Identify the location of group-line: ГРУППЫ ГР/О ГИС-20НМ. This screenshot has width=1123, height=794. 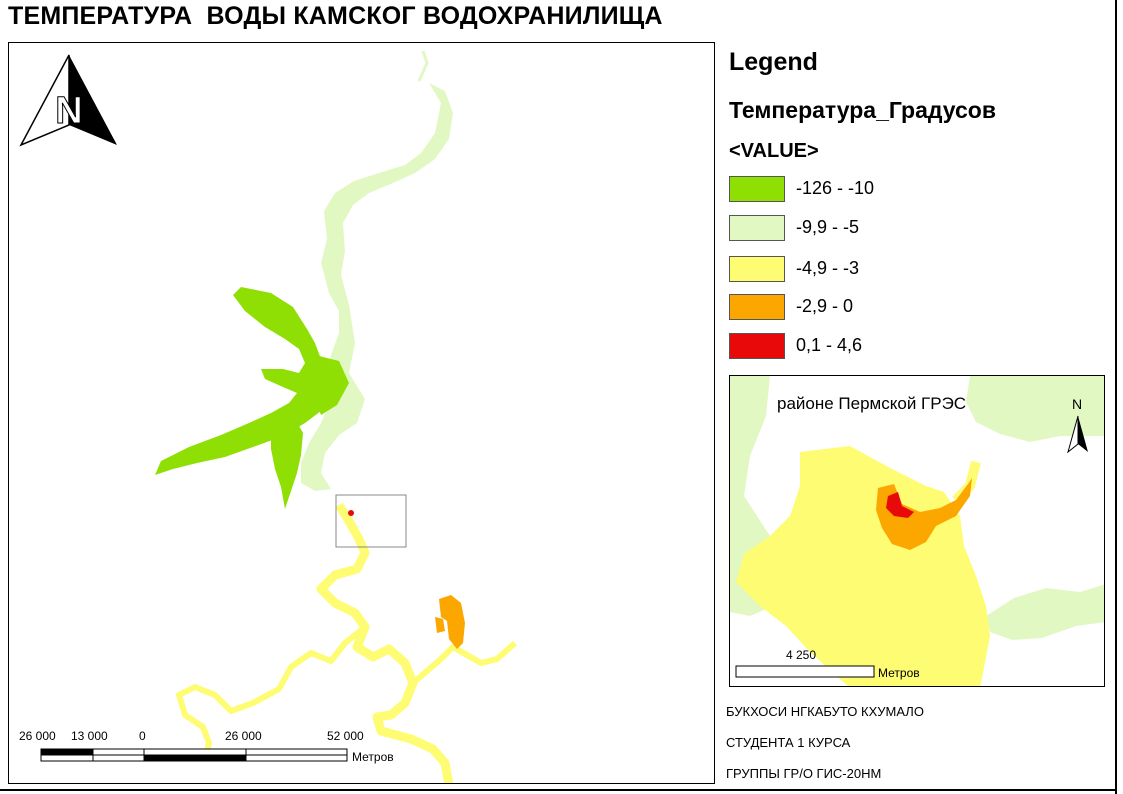
(804, 773).